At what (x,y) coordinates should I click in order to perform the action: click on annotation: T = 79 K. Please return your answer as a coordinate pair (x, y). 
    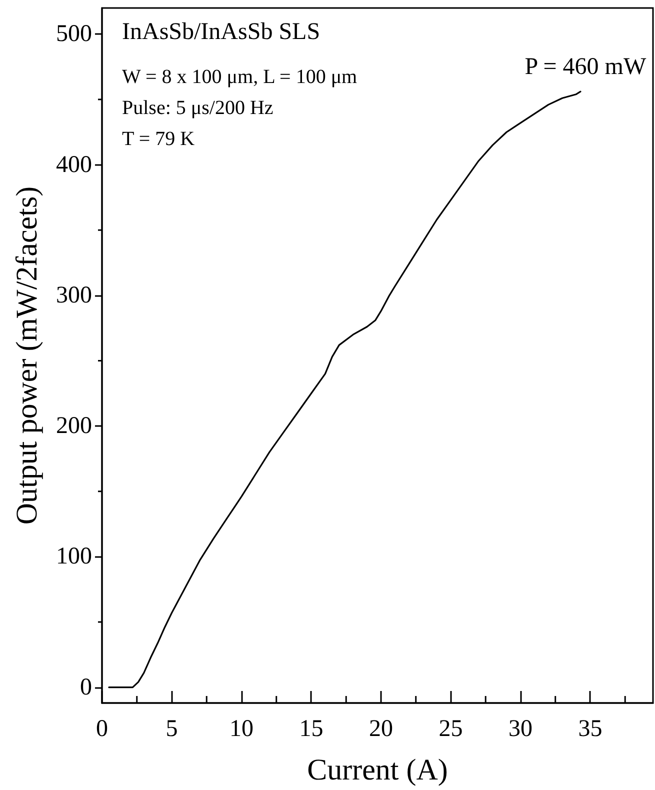
    Looking at the image, I should click on (159, 139).